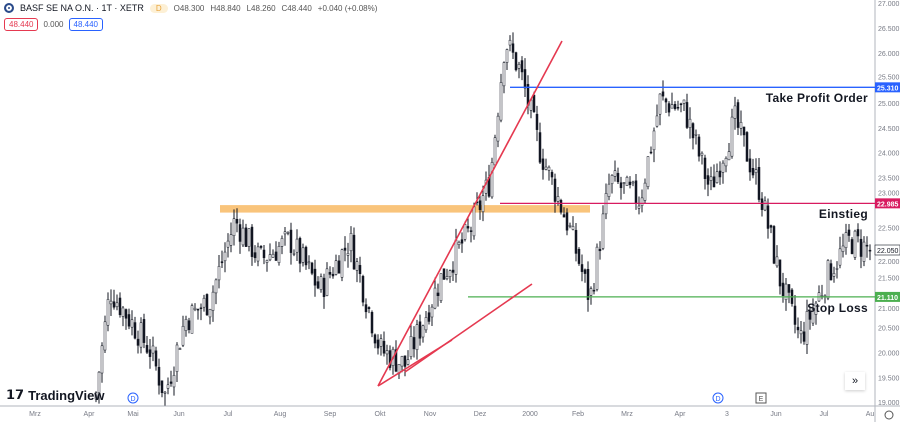 This screenshot has height=422, width=900. Describe the element at coordinates (158, 8) in the screenshot. I see `interval-badge: D` at that location.